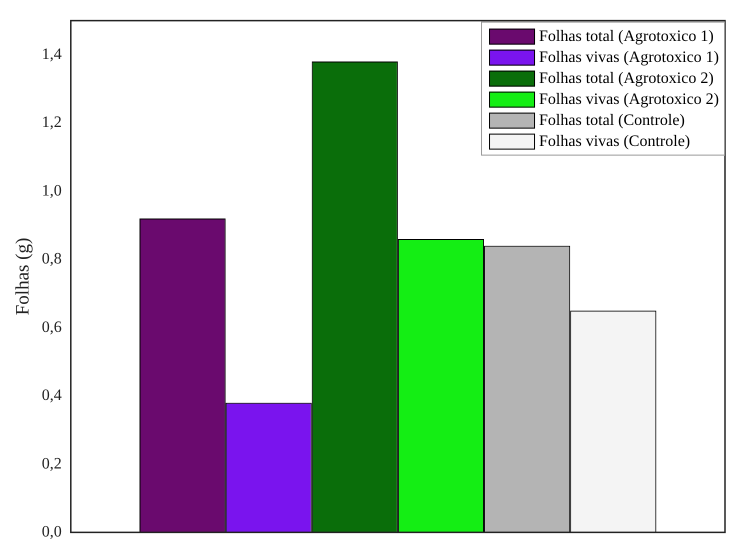 The width and height of the screenshot is (737, 553). What do you see at coordinates (52, 123) in the screenshot?
I see `y-tick-label: 1,2` at bounding box center [52, 123].